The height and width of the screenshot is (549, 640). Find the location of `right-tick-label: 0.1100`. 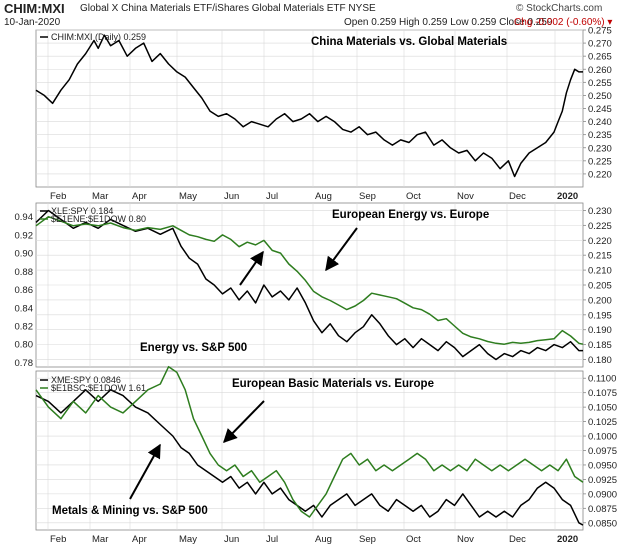

right-tick-label: 0.1100 is located at coordinates (602, 379).